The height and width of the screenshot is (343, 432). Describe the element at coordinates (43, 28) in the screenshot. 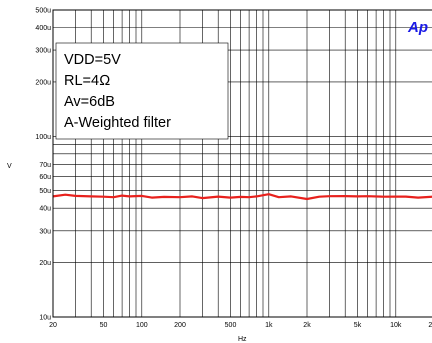

I see `y-tick-label: 400u` at that location.